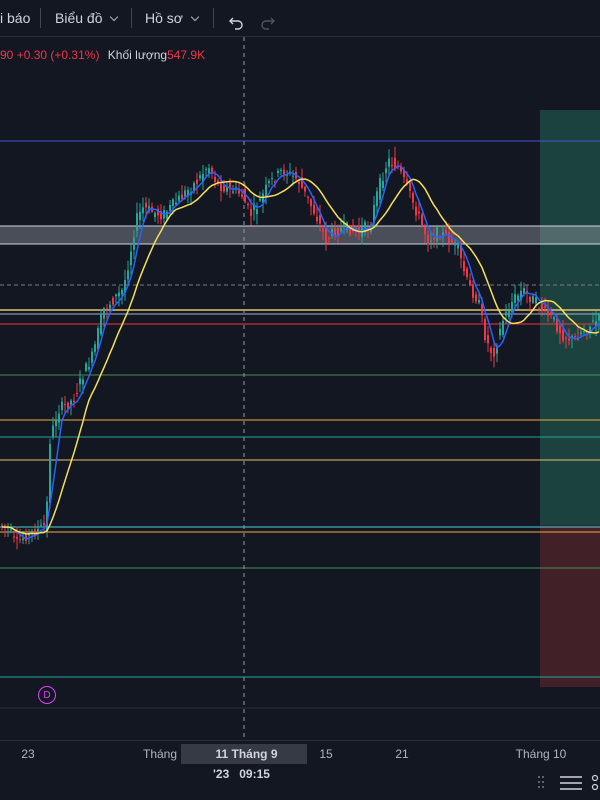 The image size is (600, 800). Describe the element at coordinates (28, 754) in the screenshot. I see `time-tick: 23` at that location.